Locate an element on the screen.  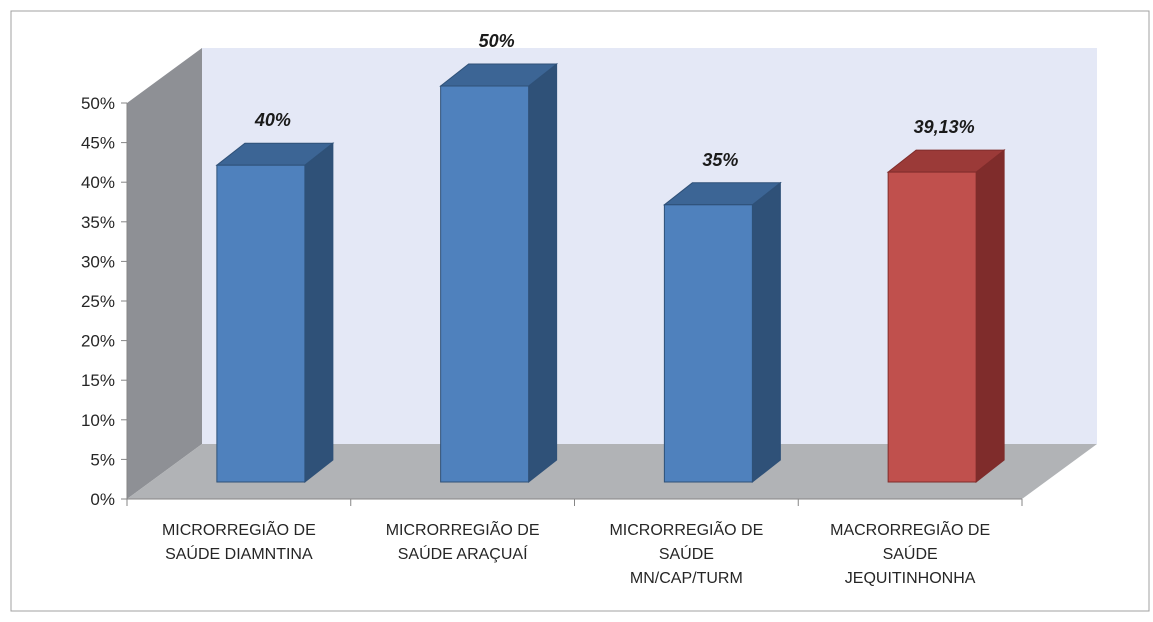
y-axis: 0% 5% 10% 15% 20% 25% 30% 35% 40% 45% 50% is located at coordinates (104, 301).